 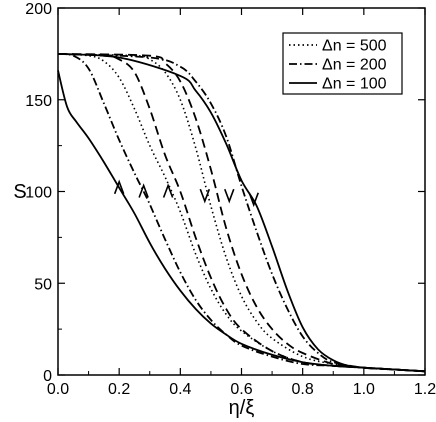 What do you see at coordinates (425, 389) in the screenshot?
I see `x-tick-label-6: 1.2` at bounding box center [425, 389].